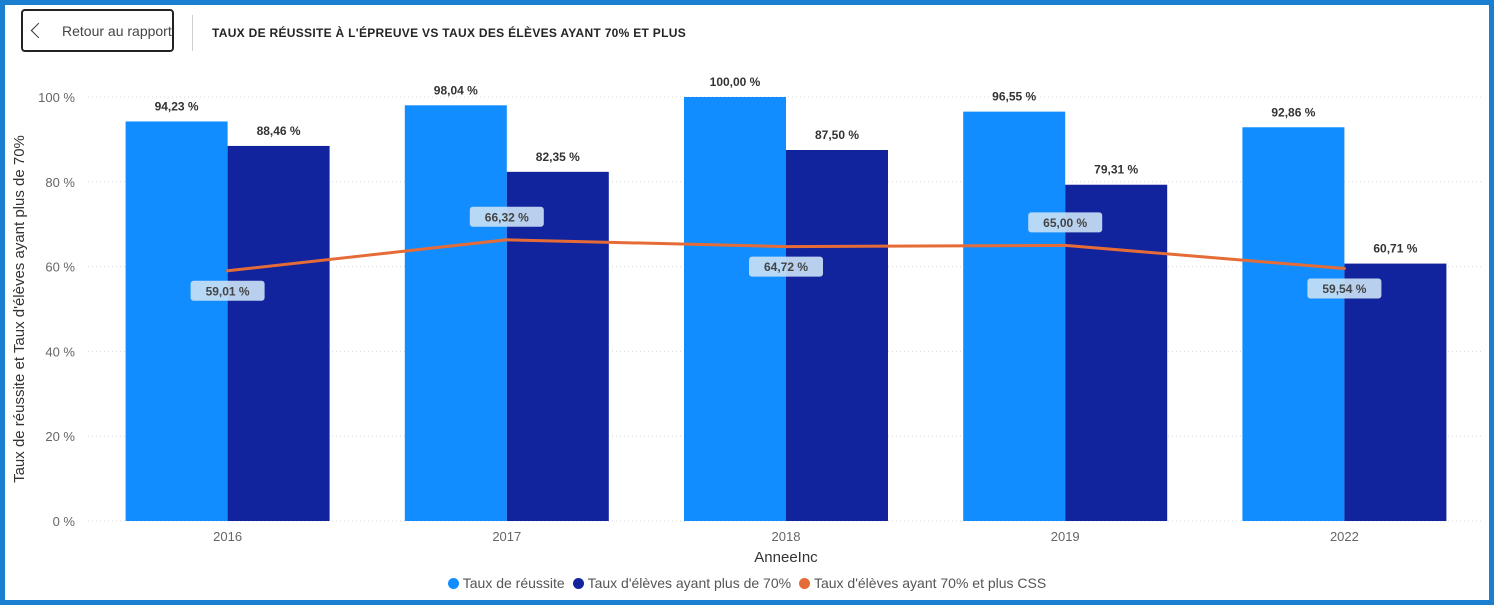  I want to click on legend-item-1: Taux de réussite, so click(506, 583).